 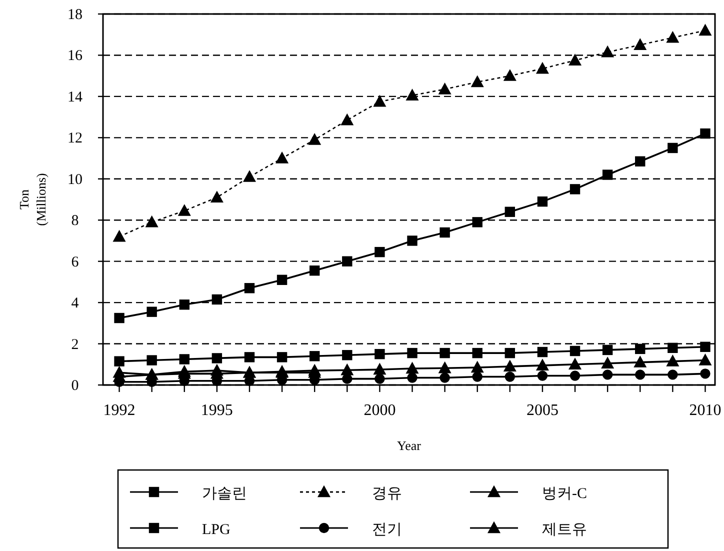 I want to click on y-tick-label: 10, so click(x=75, y=180).